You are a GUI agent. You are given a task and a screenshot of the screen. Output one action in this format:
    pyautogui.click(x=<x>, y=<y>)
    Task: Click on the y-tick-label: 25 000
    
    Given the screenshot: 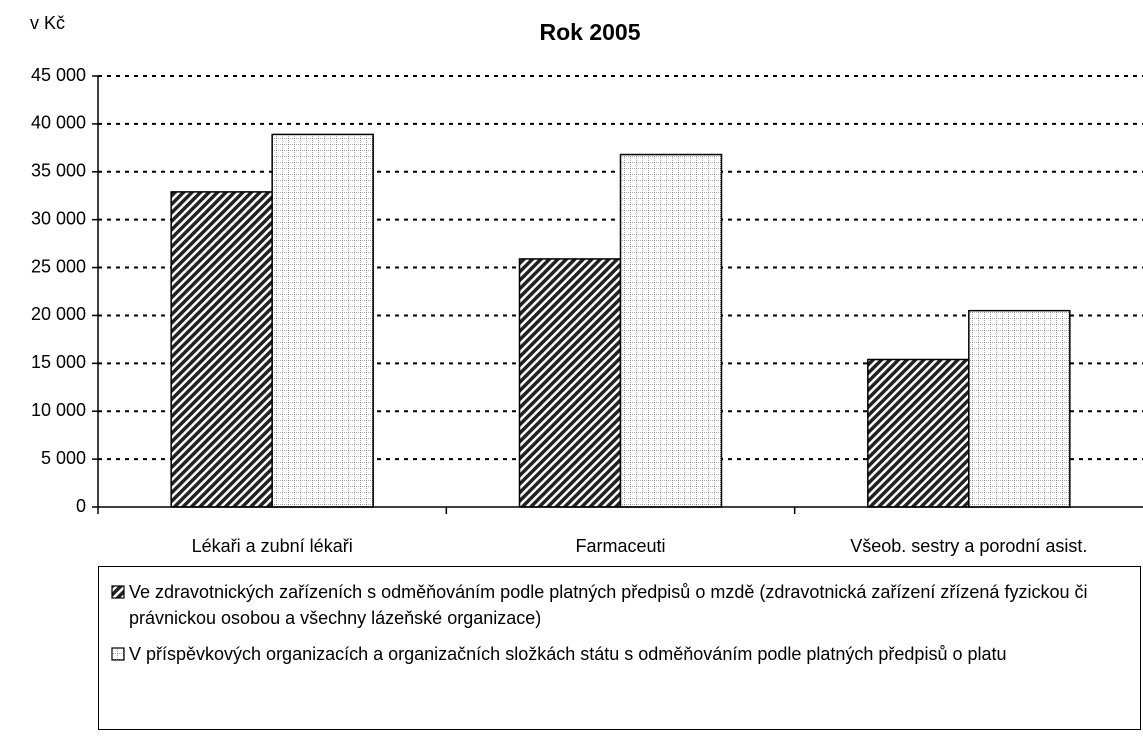 What is the action you would take?
    pyautogui.click(x=58, y=266)
    